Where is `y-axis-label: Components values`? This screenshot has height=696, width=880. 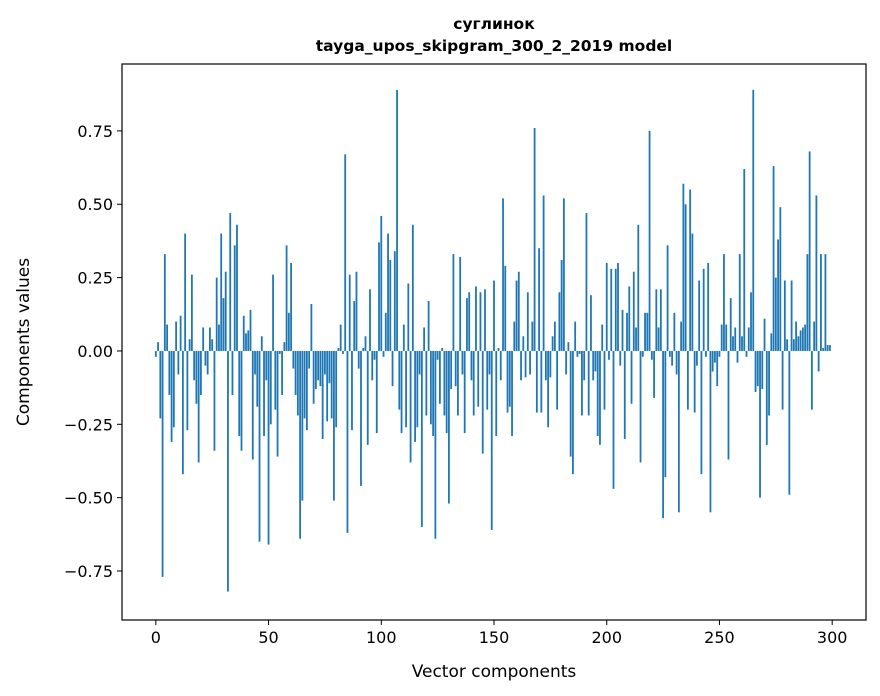
y-axis-label: Components values is located at coordinates (24, 342).